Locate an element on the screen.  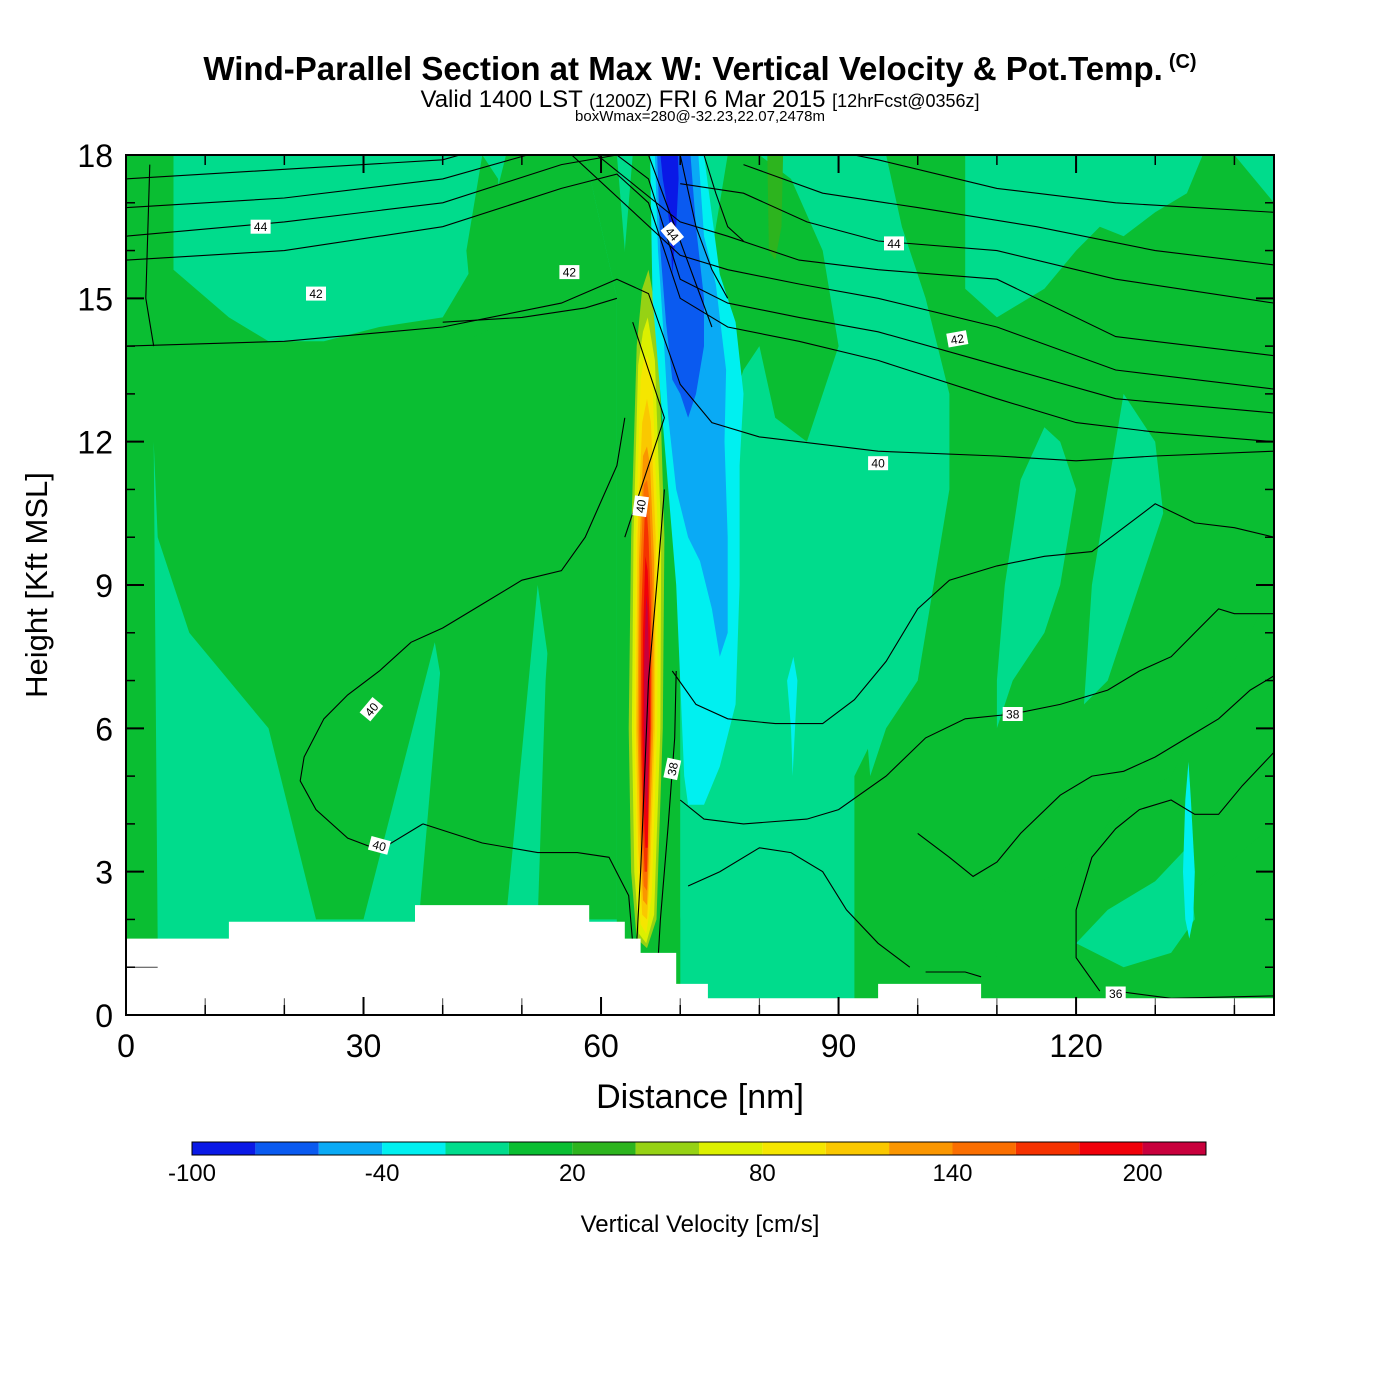
colorbar-tick-label: 80 is located at coordinates (762, 1173).